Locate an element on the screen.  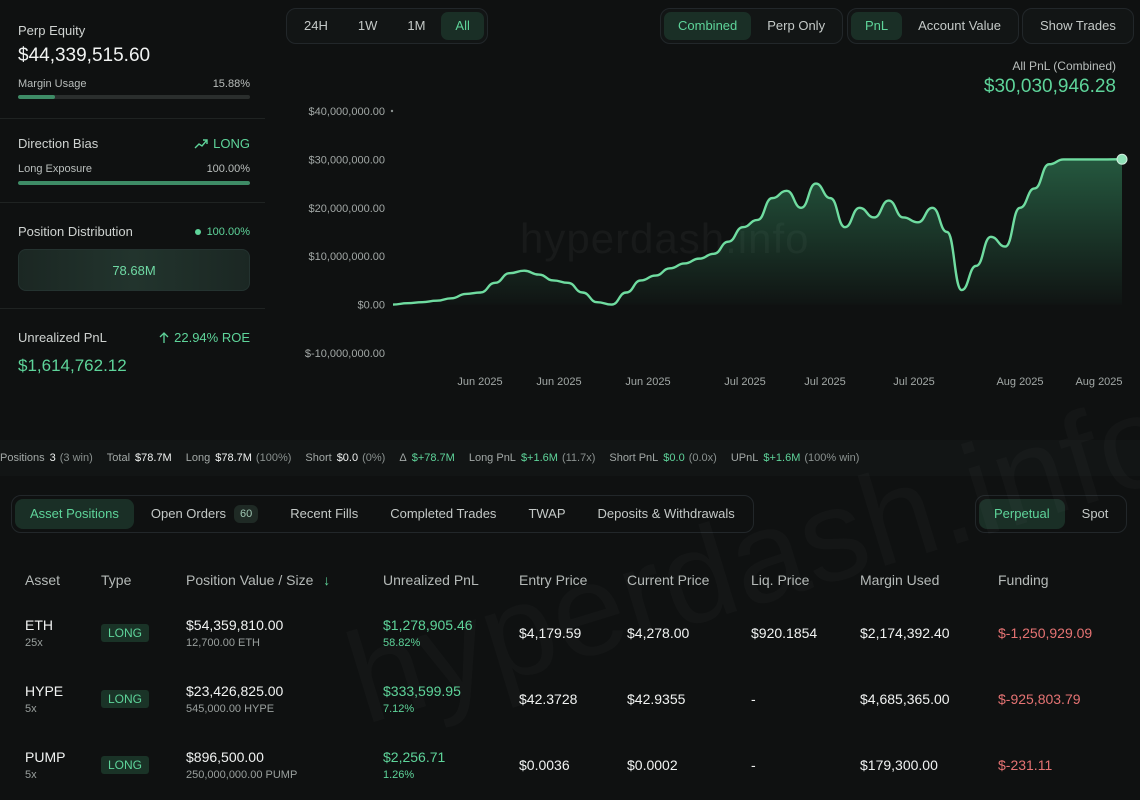
col-position-value: Position Value / Size ↓ is located at coordinates (284, 580).